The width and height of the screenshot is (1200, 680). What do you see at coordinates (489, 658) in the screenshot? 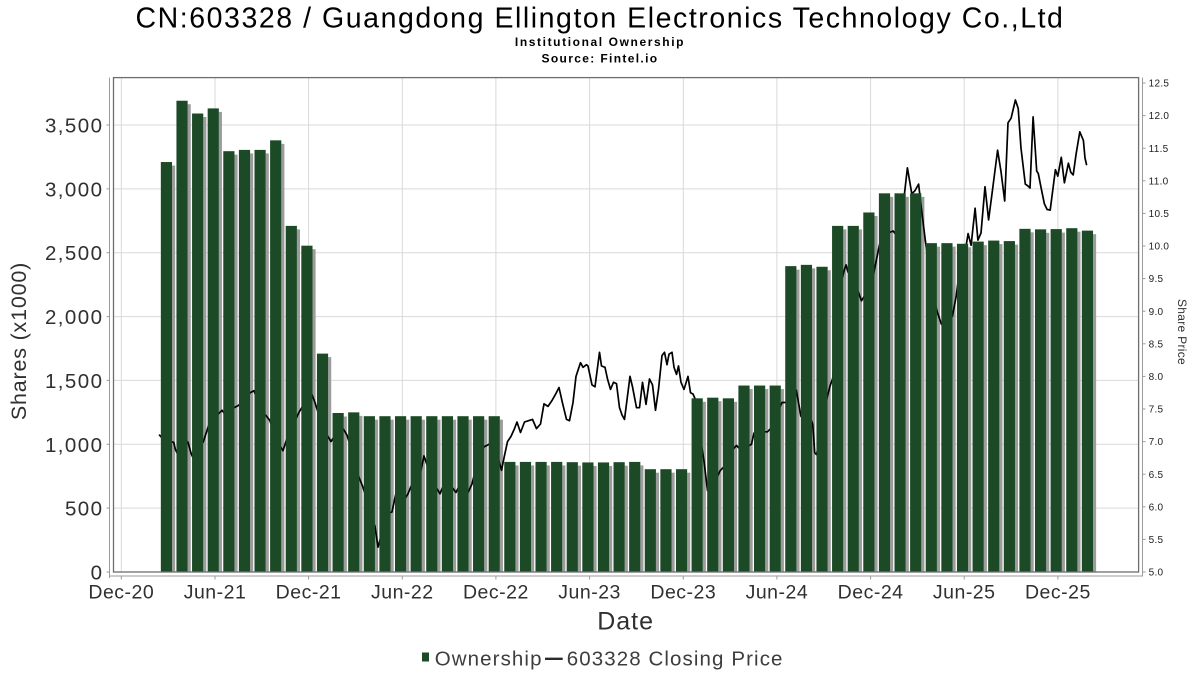
I see `svg-text: Ownership` at bounding box center [489, 658].